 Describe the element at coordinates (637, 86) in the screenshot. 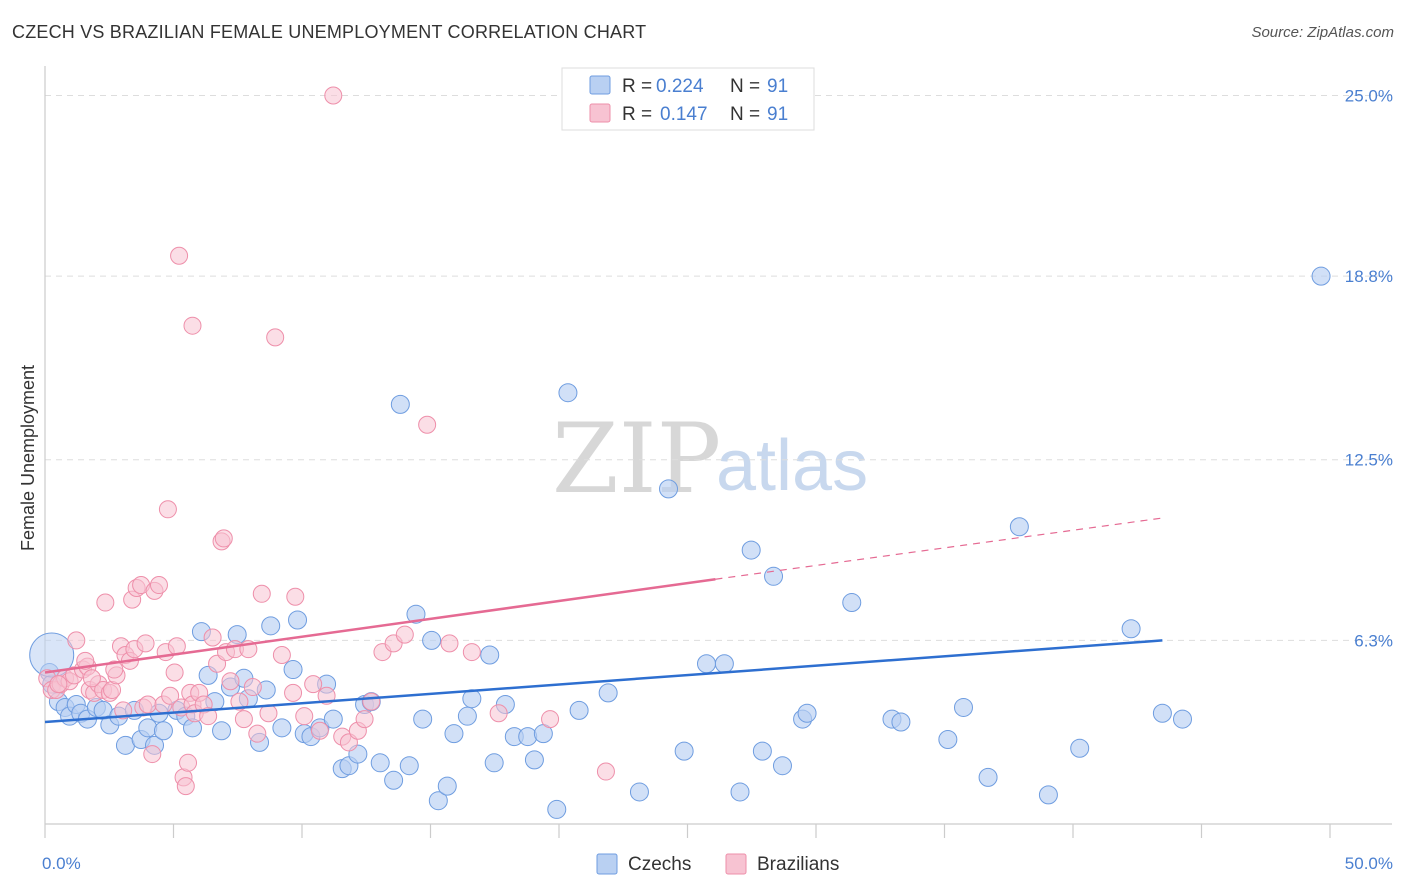

I see `legend-czechs-r-label: R =` at that location.